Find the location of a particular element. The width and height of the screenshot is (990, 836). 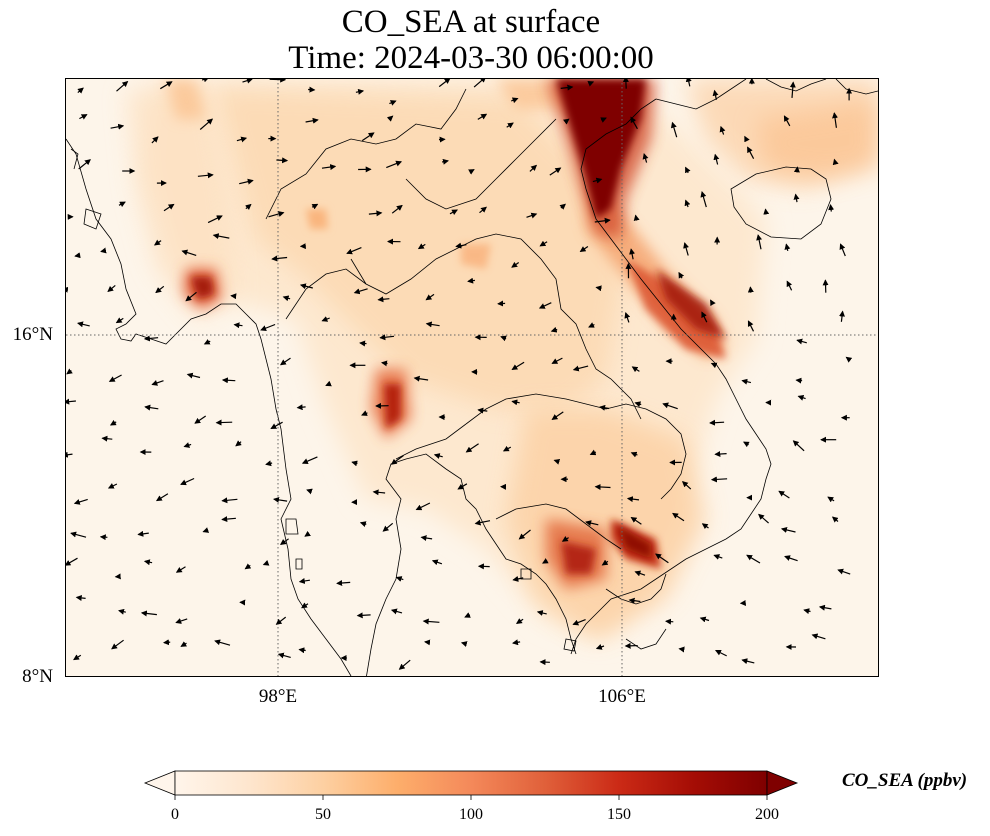

map-time-subtitle: Time: 2024-03-30 06:00:00 is located at coordinates (471, 58).